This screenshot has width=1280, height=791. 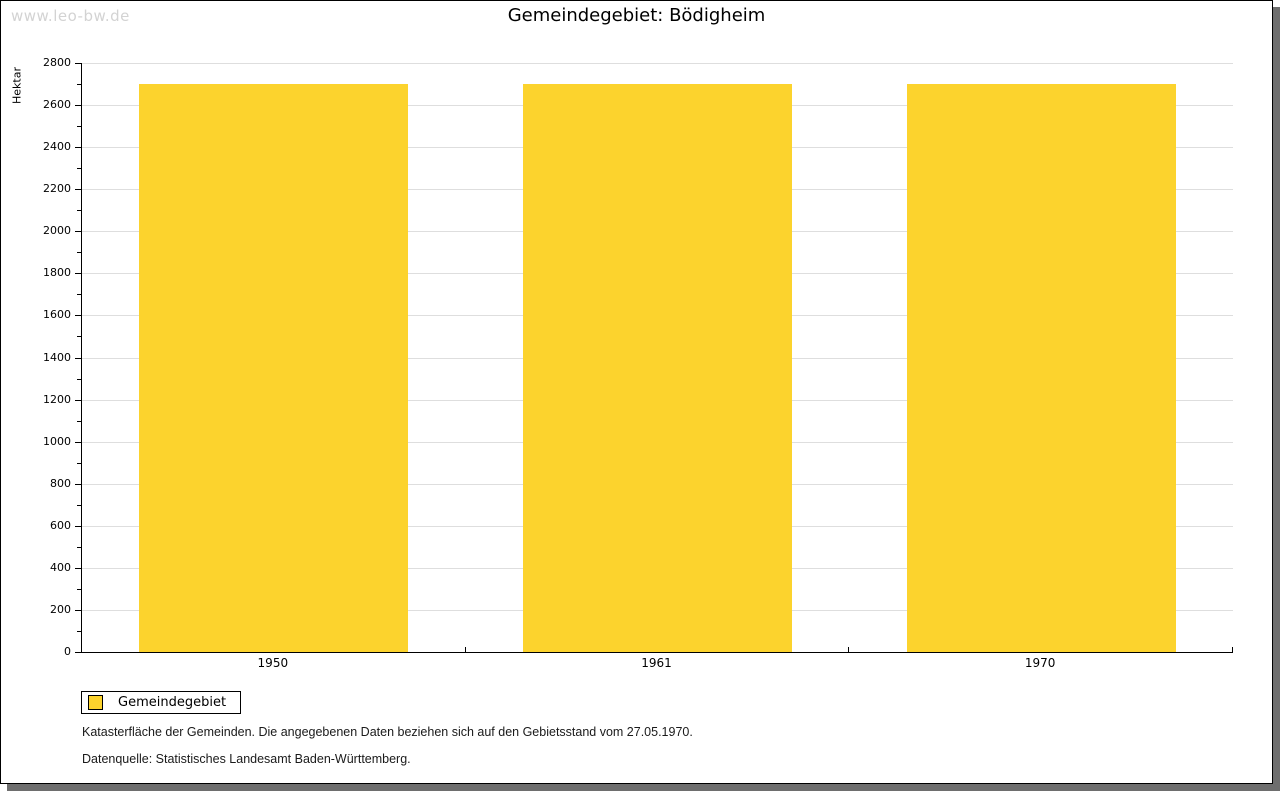 What do you see at coordinates (60, 525) in the screenshot?
I see `y-tick-label-600: 600` at bounding box center [60, 525].